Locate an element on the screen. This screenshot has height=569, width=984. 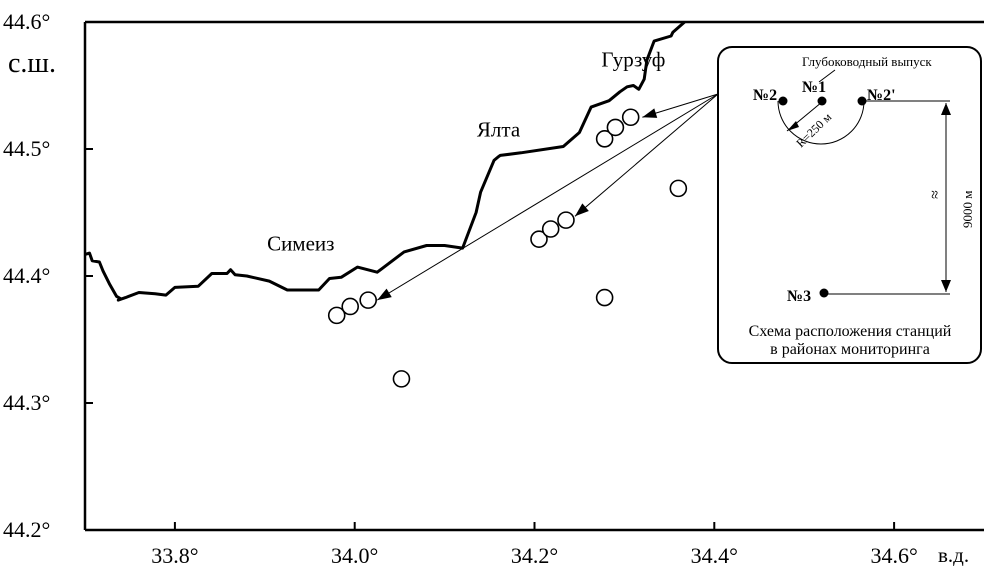
outfall-title: Глубоководный выпуск is located at coordinates (867, 61).